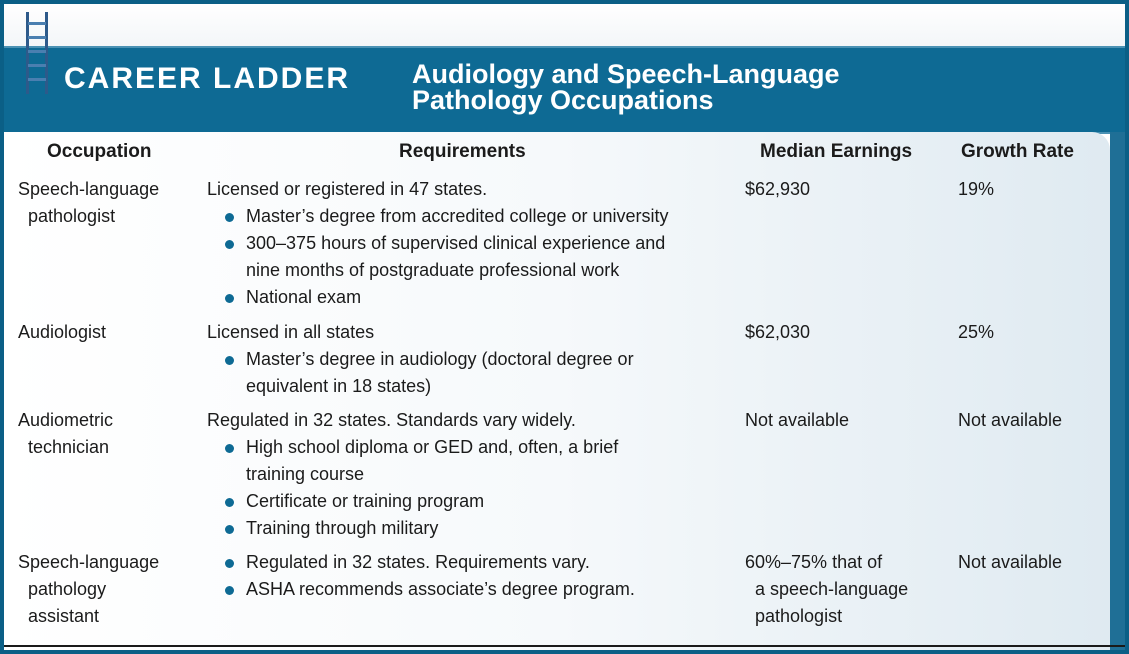 The width and height of the screenshot is (1129, 654). Describe the element at coordinates (438, 297) in the screenshot. I see `requirement-bullet: National exam` at that location.